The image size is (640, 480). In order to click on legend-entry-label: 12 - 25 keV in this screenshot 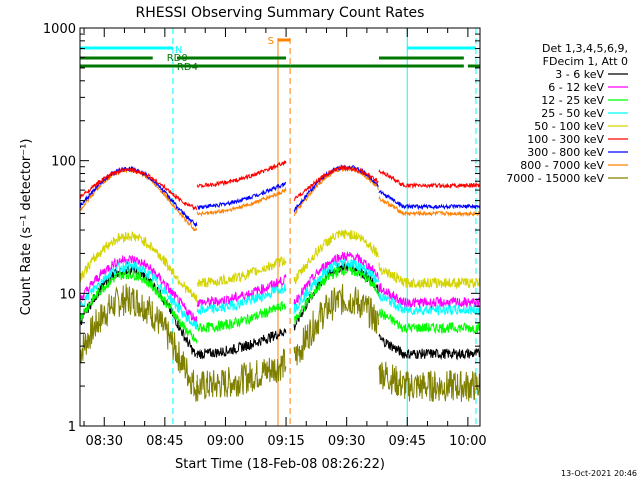, I will do `click(572, 100)`.